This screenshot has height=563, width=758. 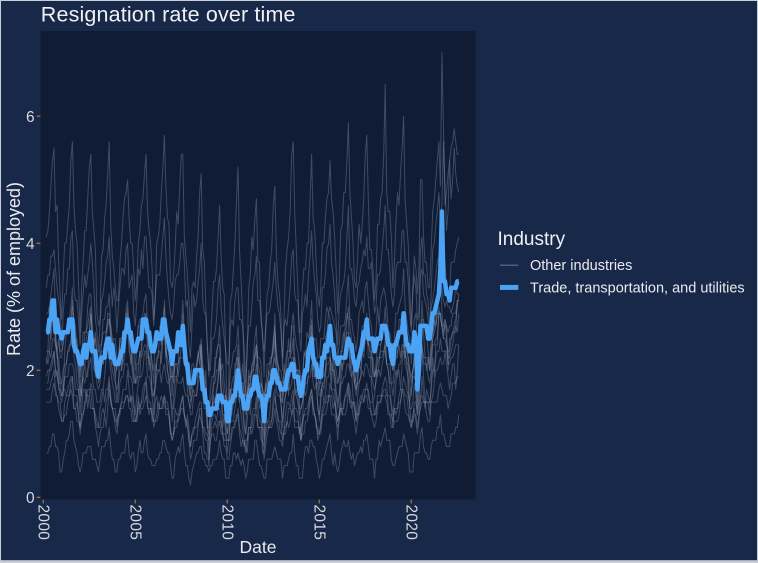 What do you see at coordinates (319, 523) in the screenshot?
I see `svg-text: 2015` at bounding box center [319, 523].